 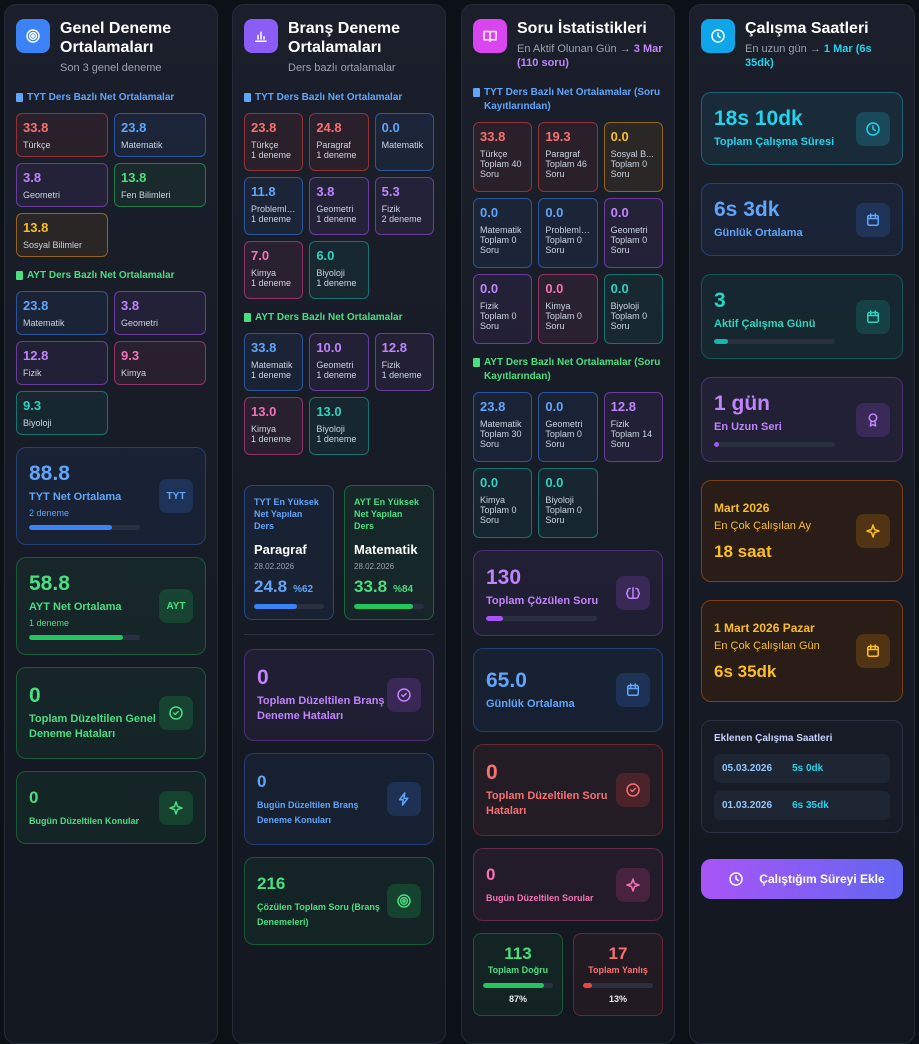 I want to click on stat-card: 58.8 AYT Net Ortalama 1 deneme AYT, so click(x=111, y=606).